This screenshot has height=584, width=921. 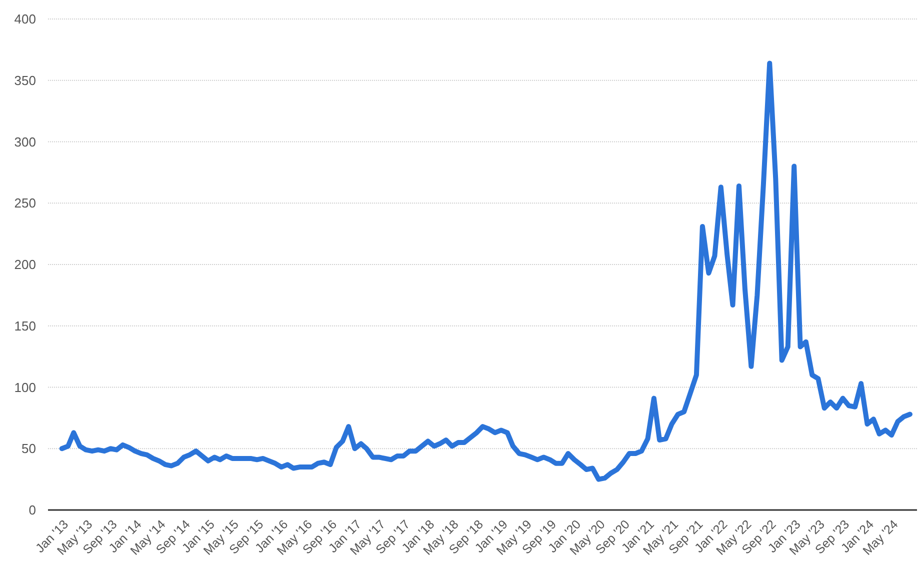 What do you see at coordinates (25, 326) in the screenshot?
I see `y-tick-label: 150` at bounding box center [25, 326].